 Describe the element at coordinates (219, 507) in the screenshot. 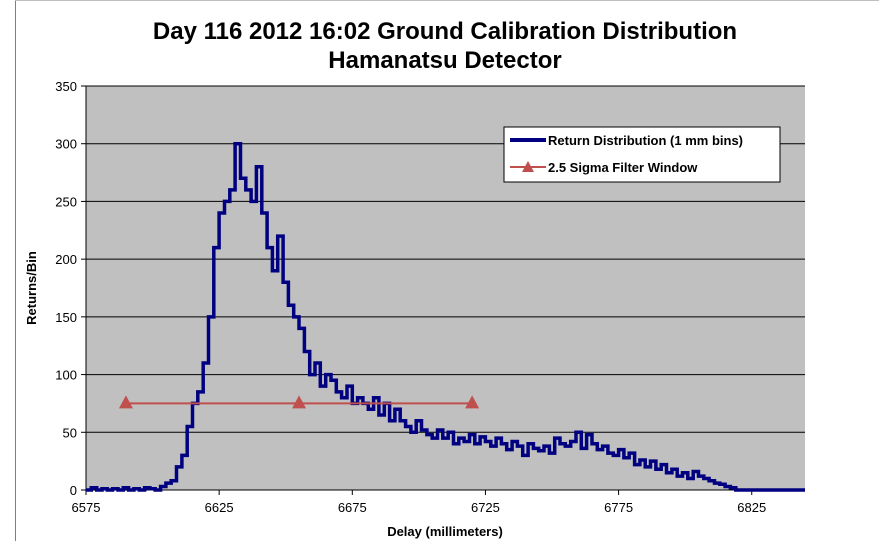

I see `x-tick-label: 6625` at that location.